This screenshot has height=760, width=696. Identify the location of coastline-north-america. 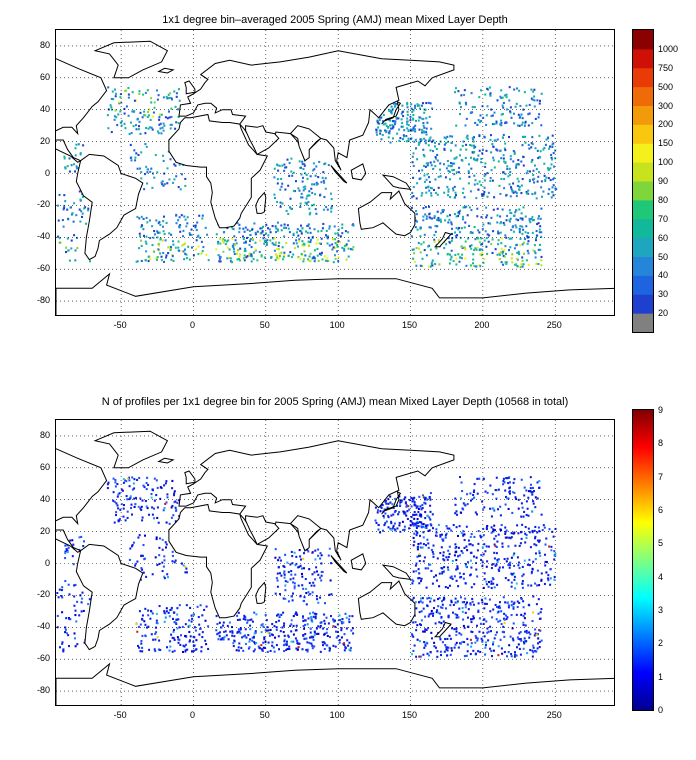
(82, 500).